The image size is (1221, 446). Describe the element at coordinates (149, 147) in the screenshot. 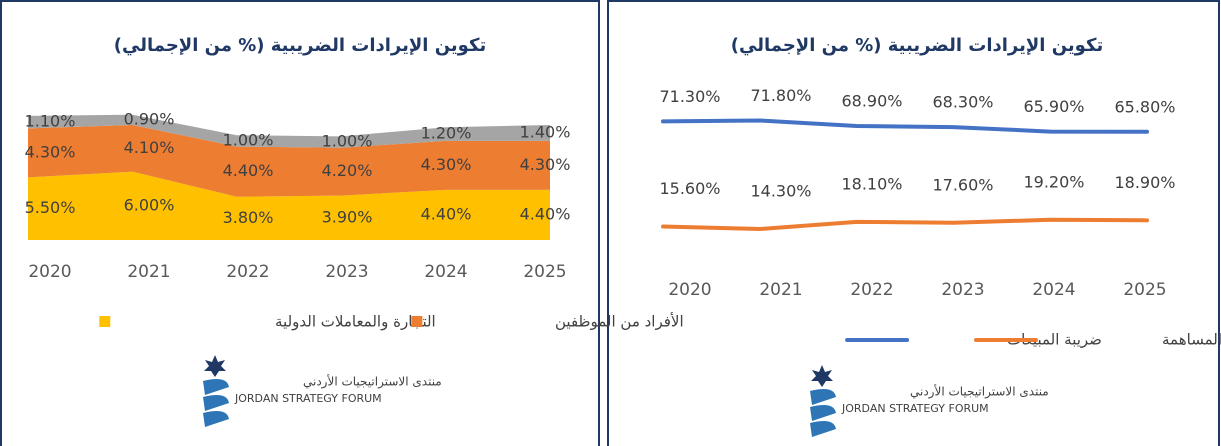

I see `value-label: 4.10%` at that location.